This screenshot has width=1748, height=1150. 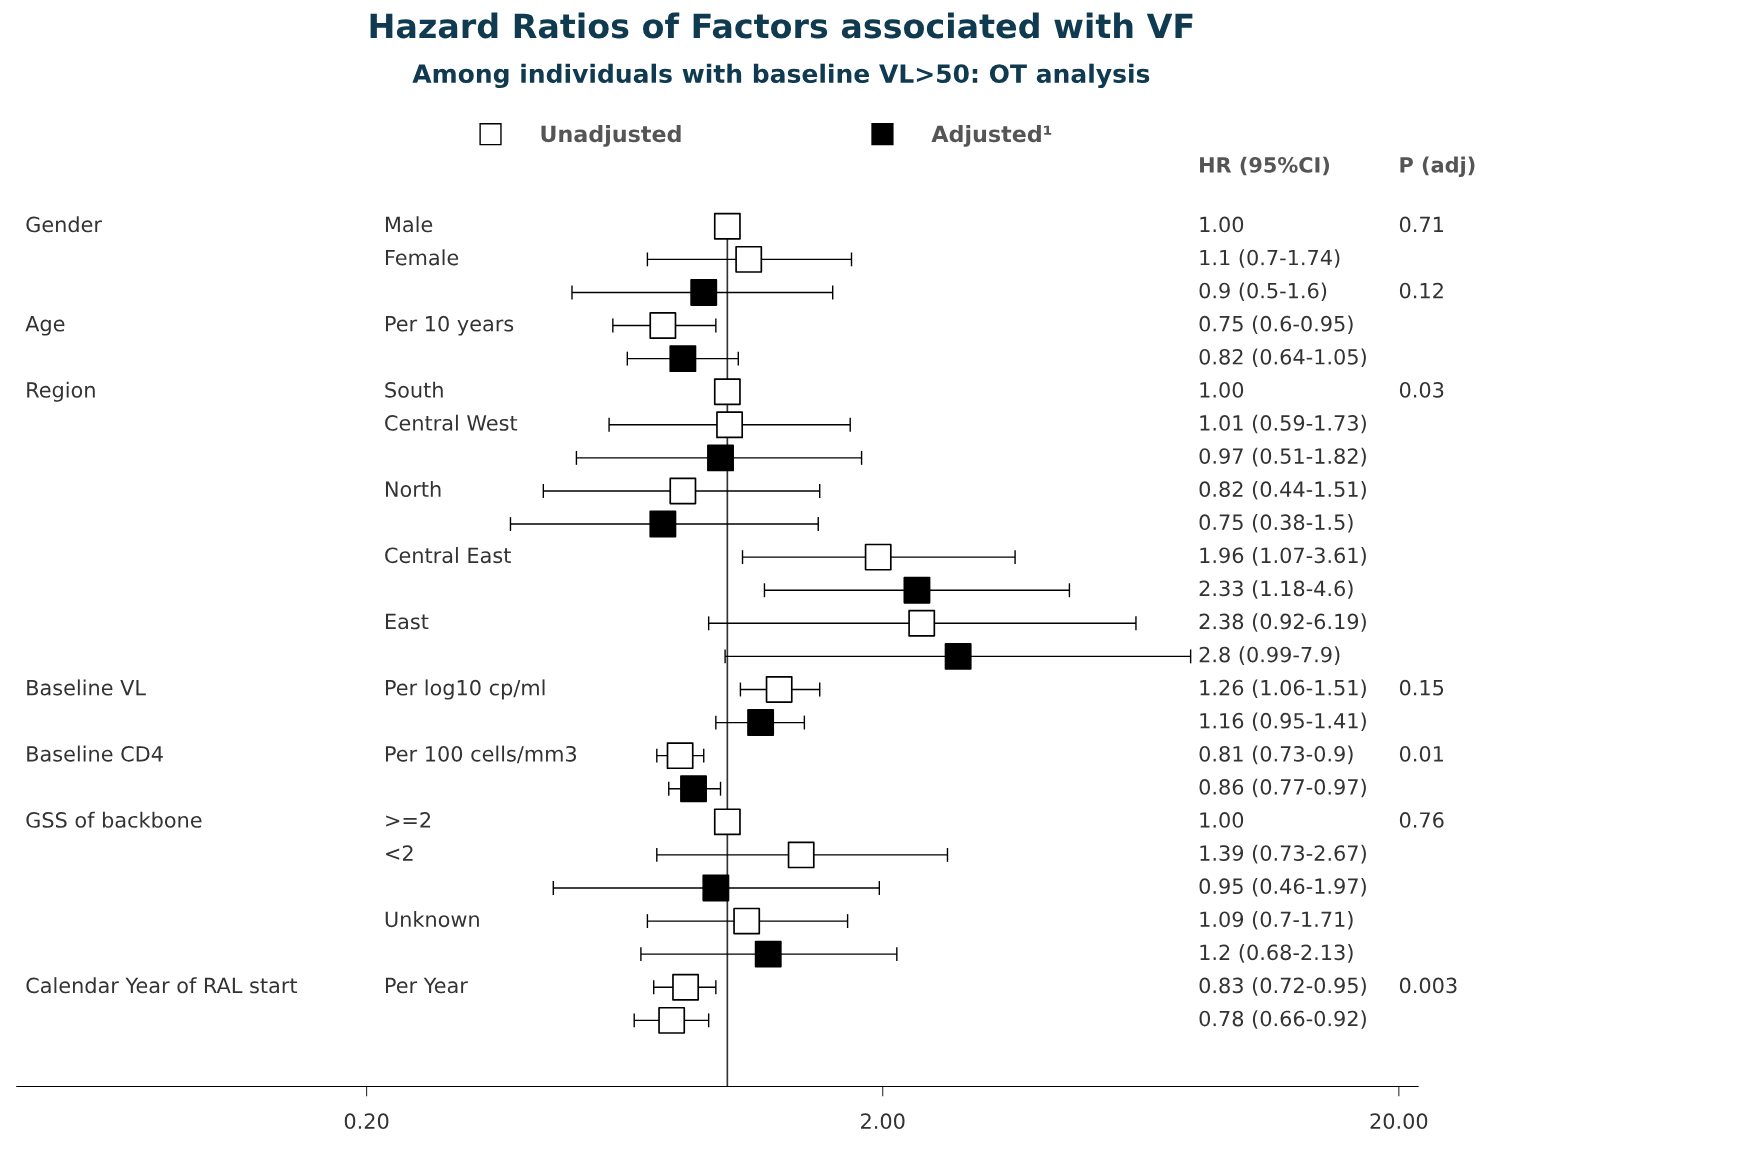 What do you see at coordinates (1263, 291) in the screenshot?
I see `annotation: 0.9 (0.5-1.6)` at bounding box center [1263, 291].